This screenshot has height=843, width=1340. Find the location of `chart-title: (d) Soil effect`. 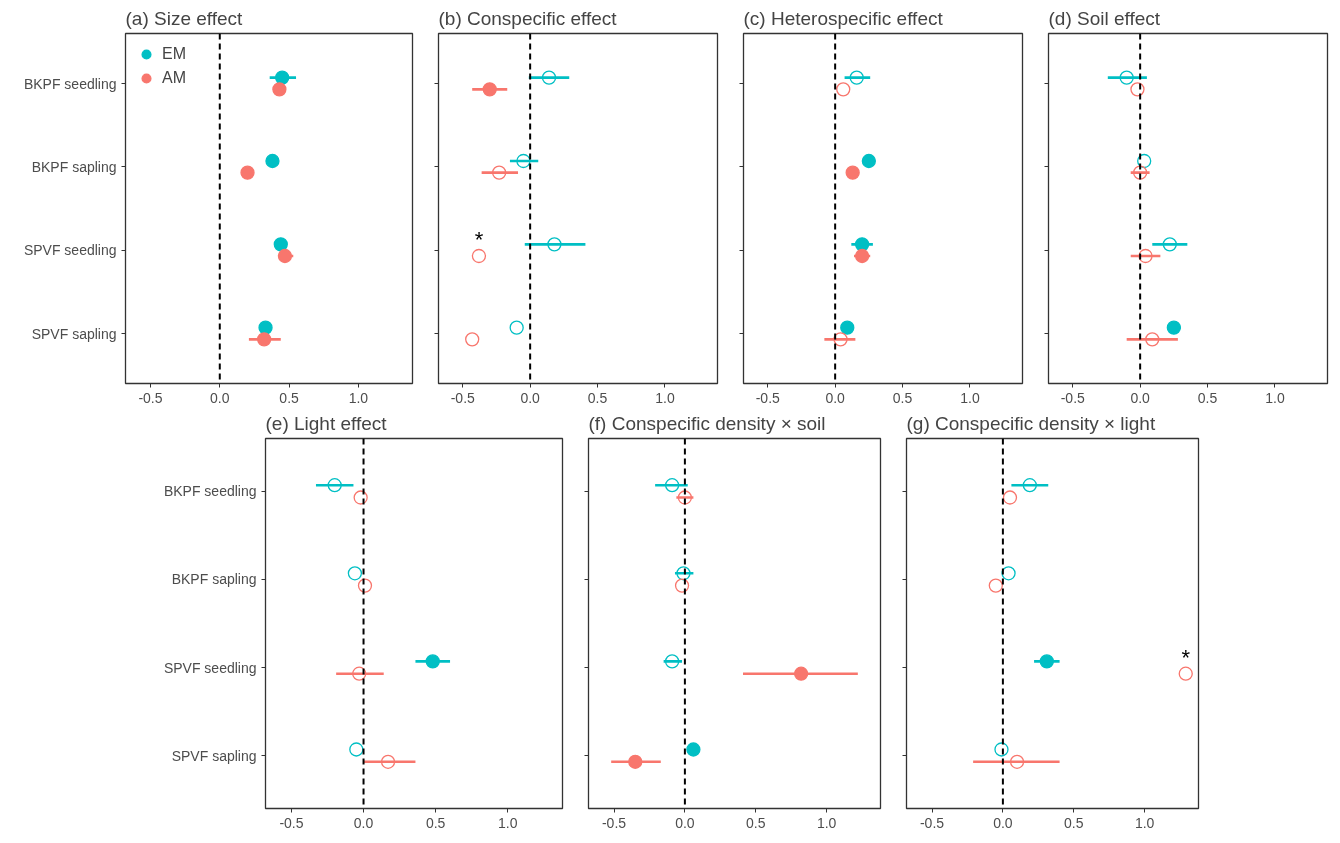

chart-title: (d) Soil effect is located at coordinates (1104, 18).